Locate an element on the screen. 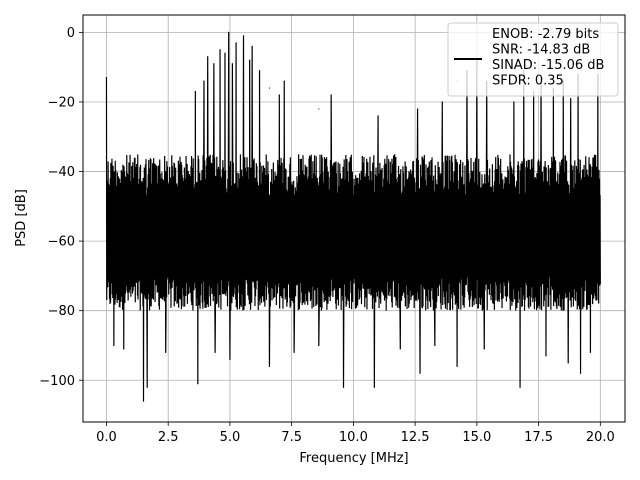 This screenshot has width=640, height=480. y-tick-label: −20 is located at coordinates (61, 102).